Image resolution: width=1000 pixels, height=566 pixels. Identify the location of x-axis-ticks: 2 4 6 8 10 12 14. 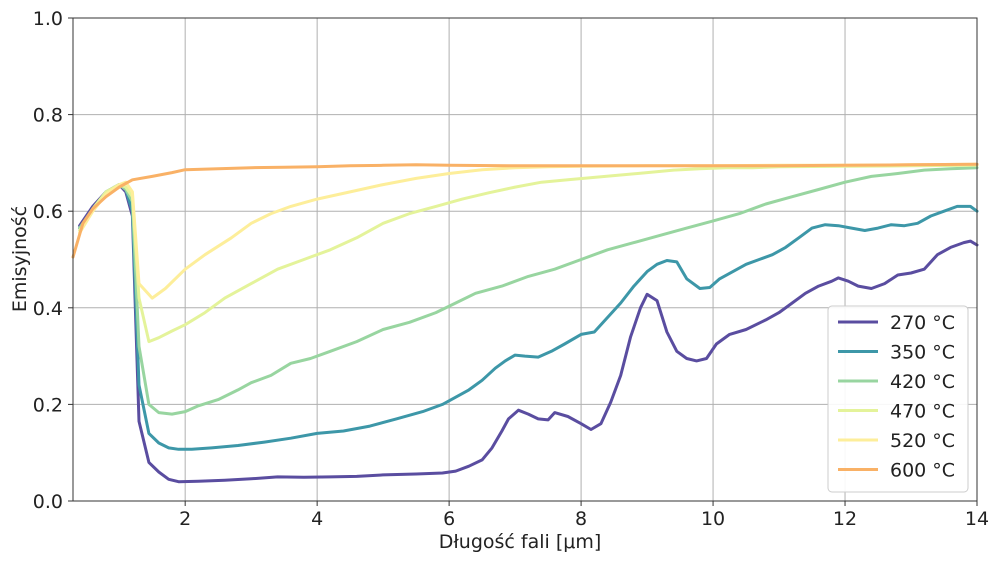
(584, 515).